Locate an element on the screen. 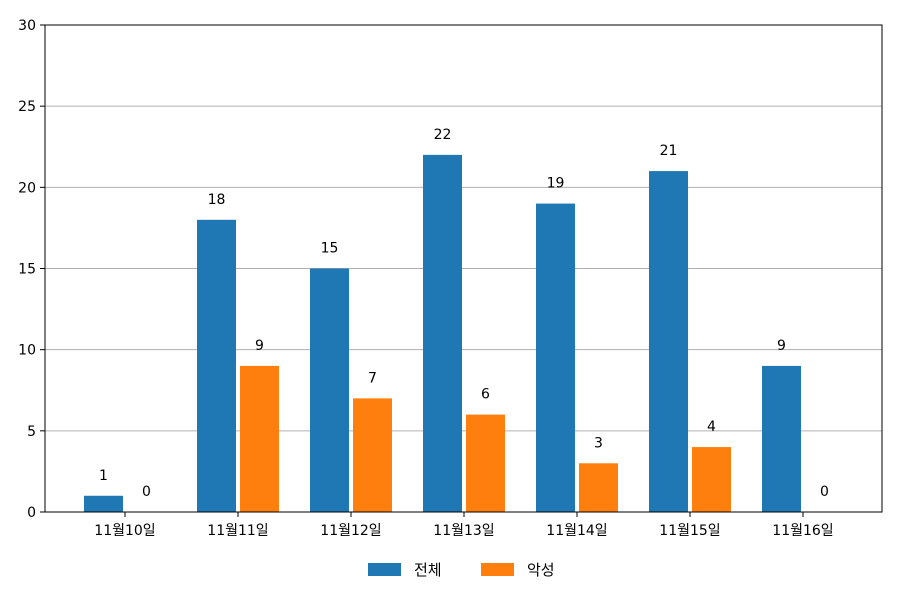  data-label: 1 is located at coordinates (103, 476).